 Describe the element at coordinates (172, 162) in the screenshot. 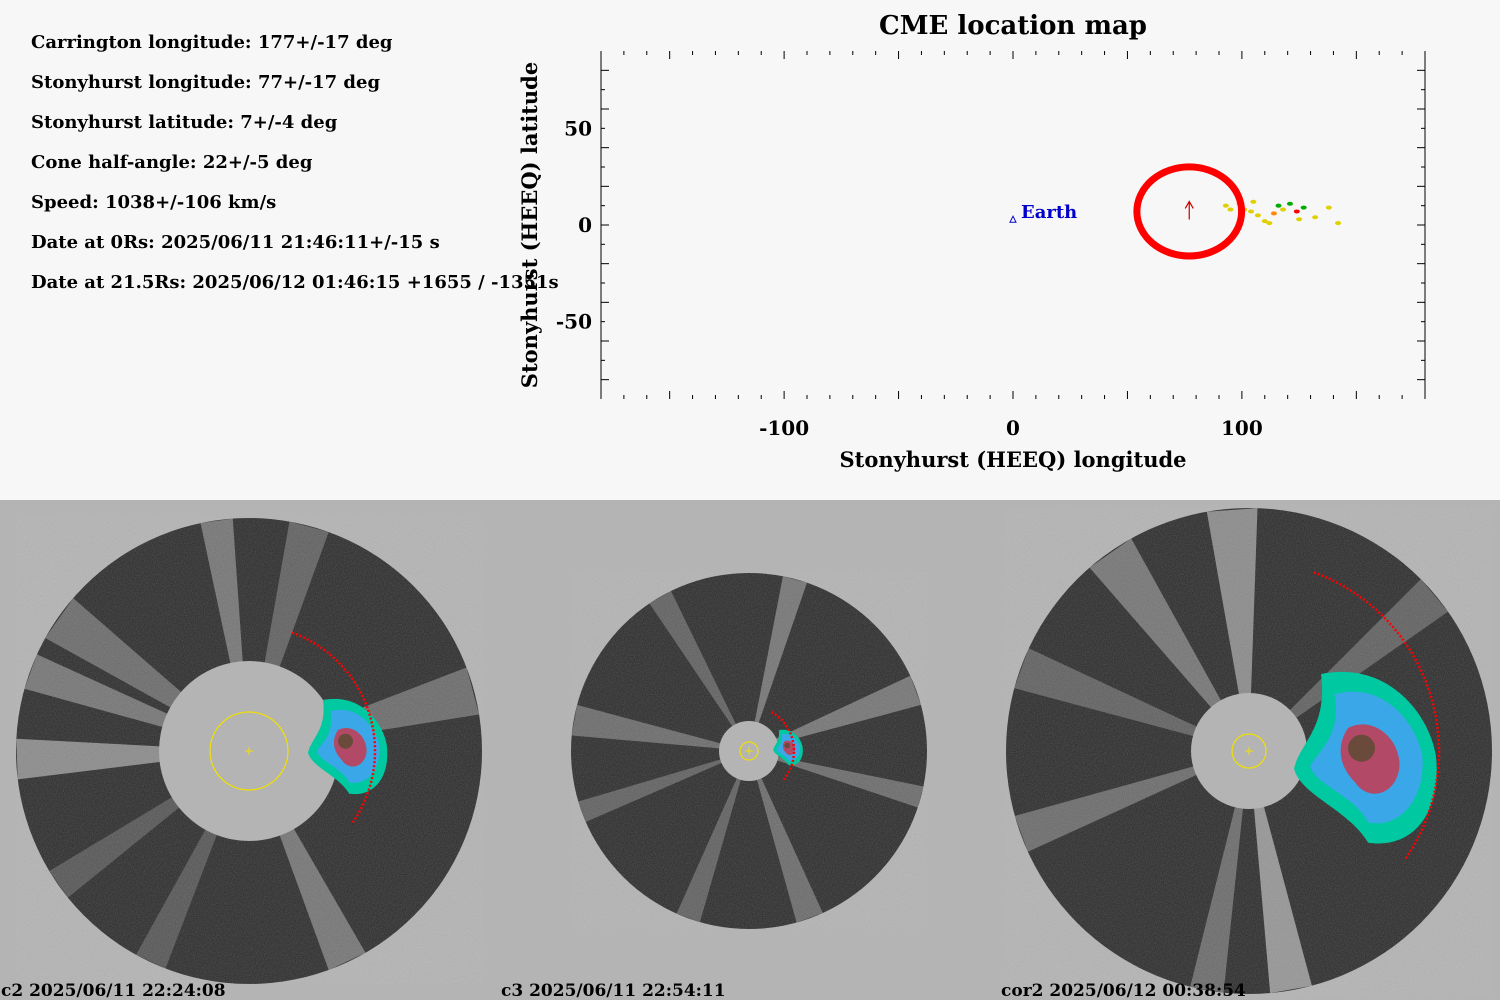

I see `cone-half-angle: Cone half-angle: 22+/-5 deg` at that location.